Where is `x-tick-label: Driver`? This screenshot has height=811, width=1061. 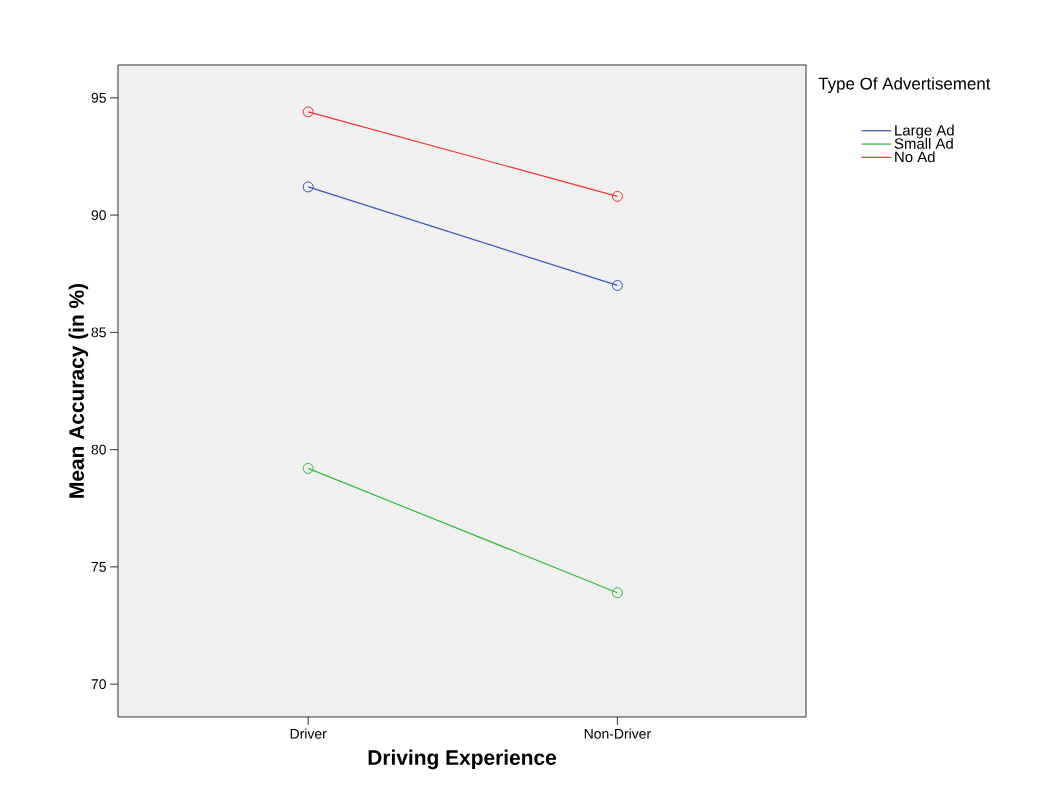
x-tick-label: Driver is located at coordinates (308, 733).